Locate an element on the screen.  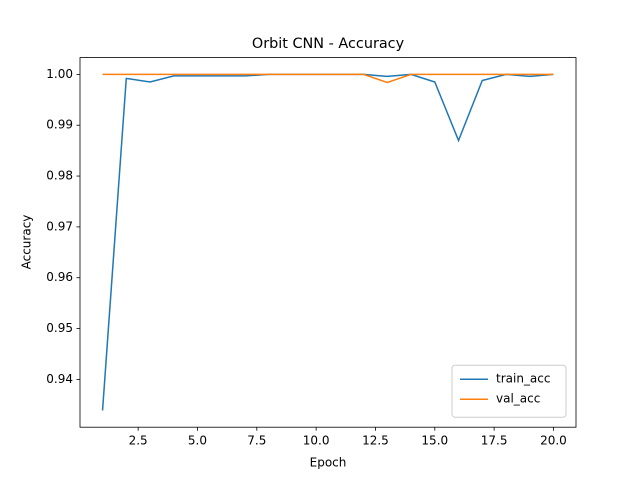
x-tick-label: 12.5 is located at coordinates (375, 441).